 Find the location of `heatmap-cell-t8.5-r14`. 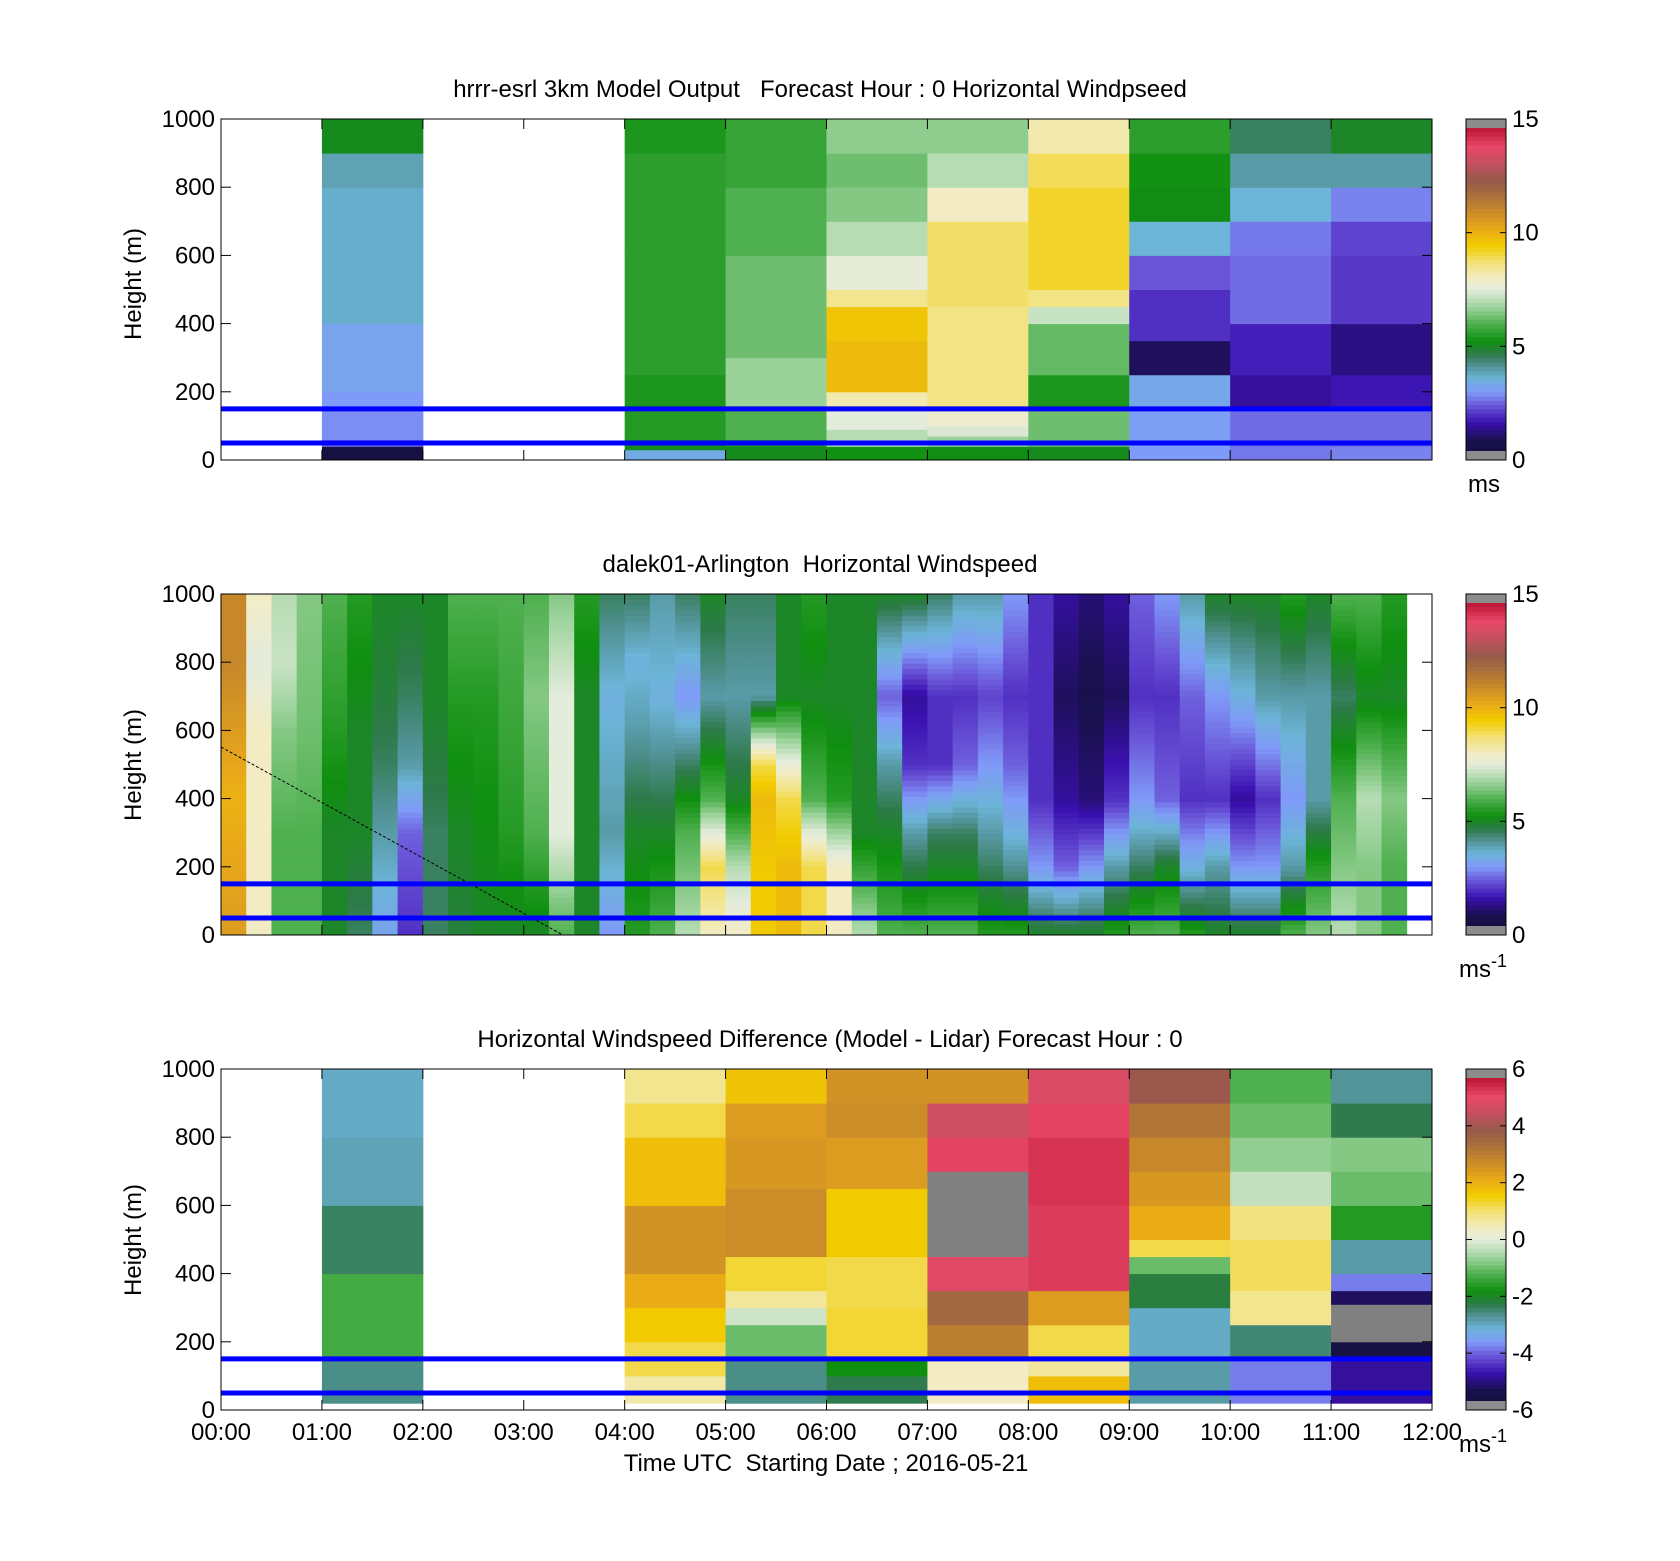

heatmap-cell-t8.5-r14 is located at coordinates (1091, 858).